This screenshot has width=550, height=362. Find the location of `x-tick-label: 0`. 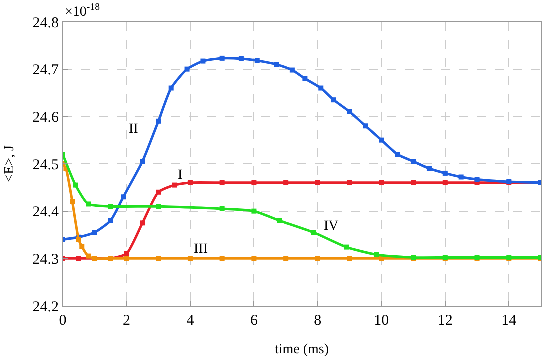

x-tick-label: 0 is located at coordinates (63, 321).